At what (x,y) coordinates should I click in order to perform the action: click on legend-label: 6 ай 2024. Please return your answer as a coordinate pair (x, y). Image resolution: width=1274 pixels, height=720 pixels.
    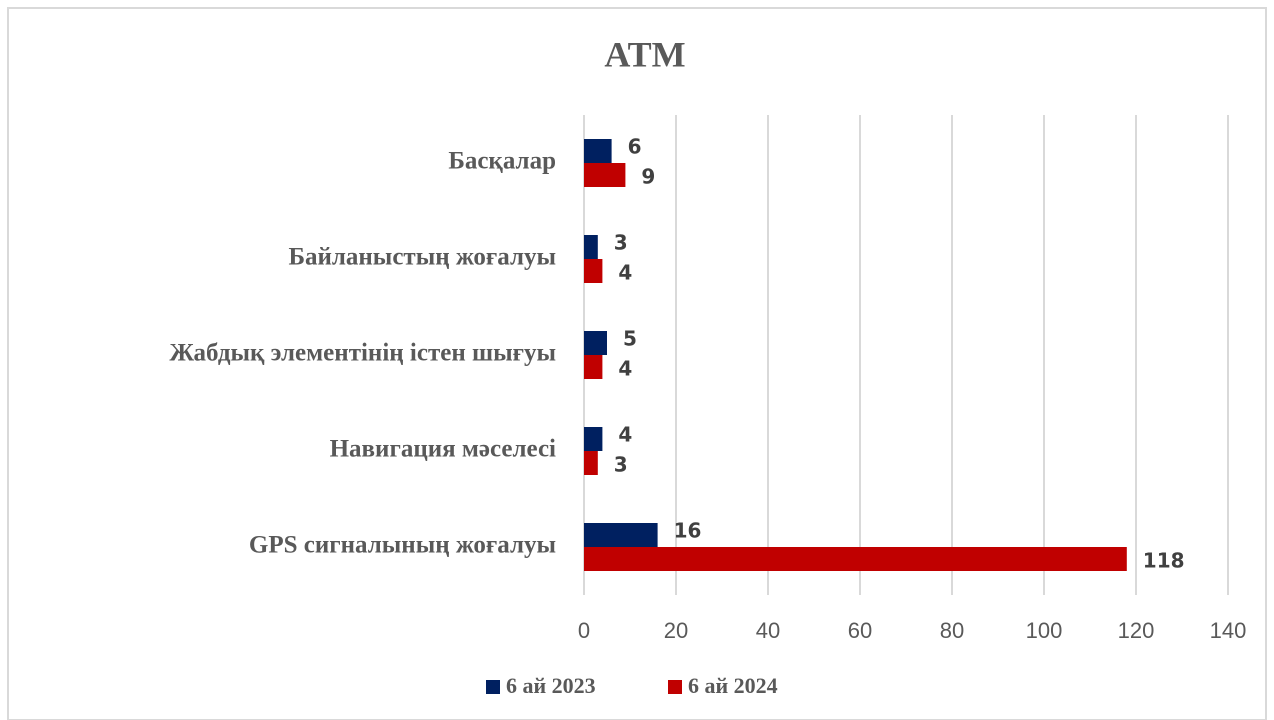
    Looking at the image, I should click on (733, 685).